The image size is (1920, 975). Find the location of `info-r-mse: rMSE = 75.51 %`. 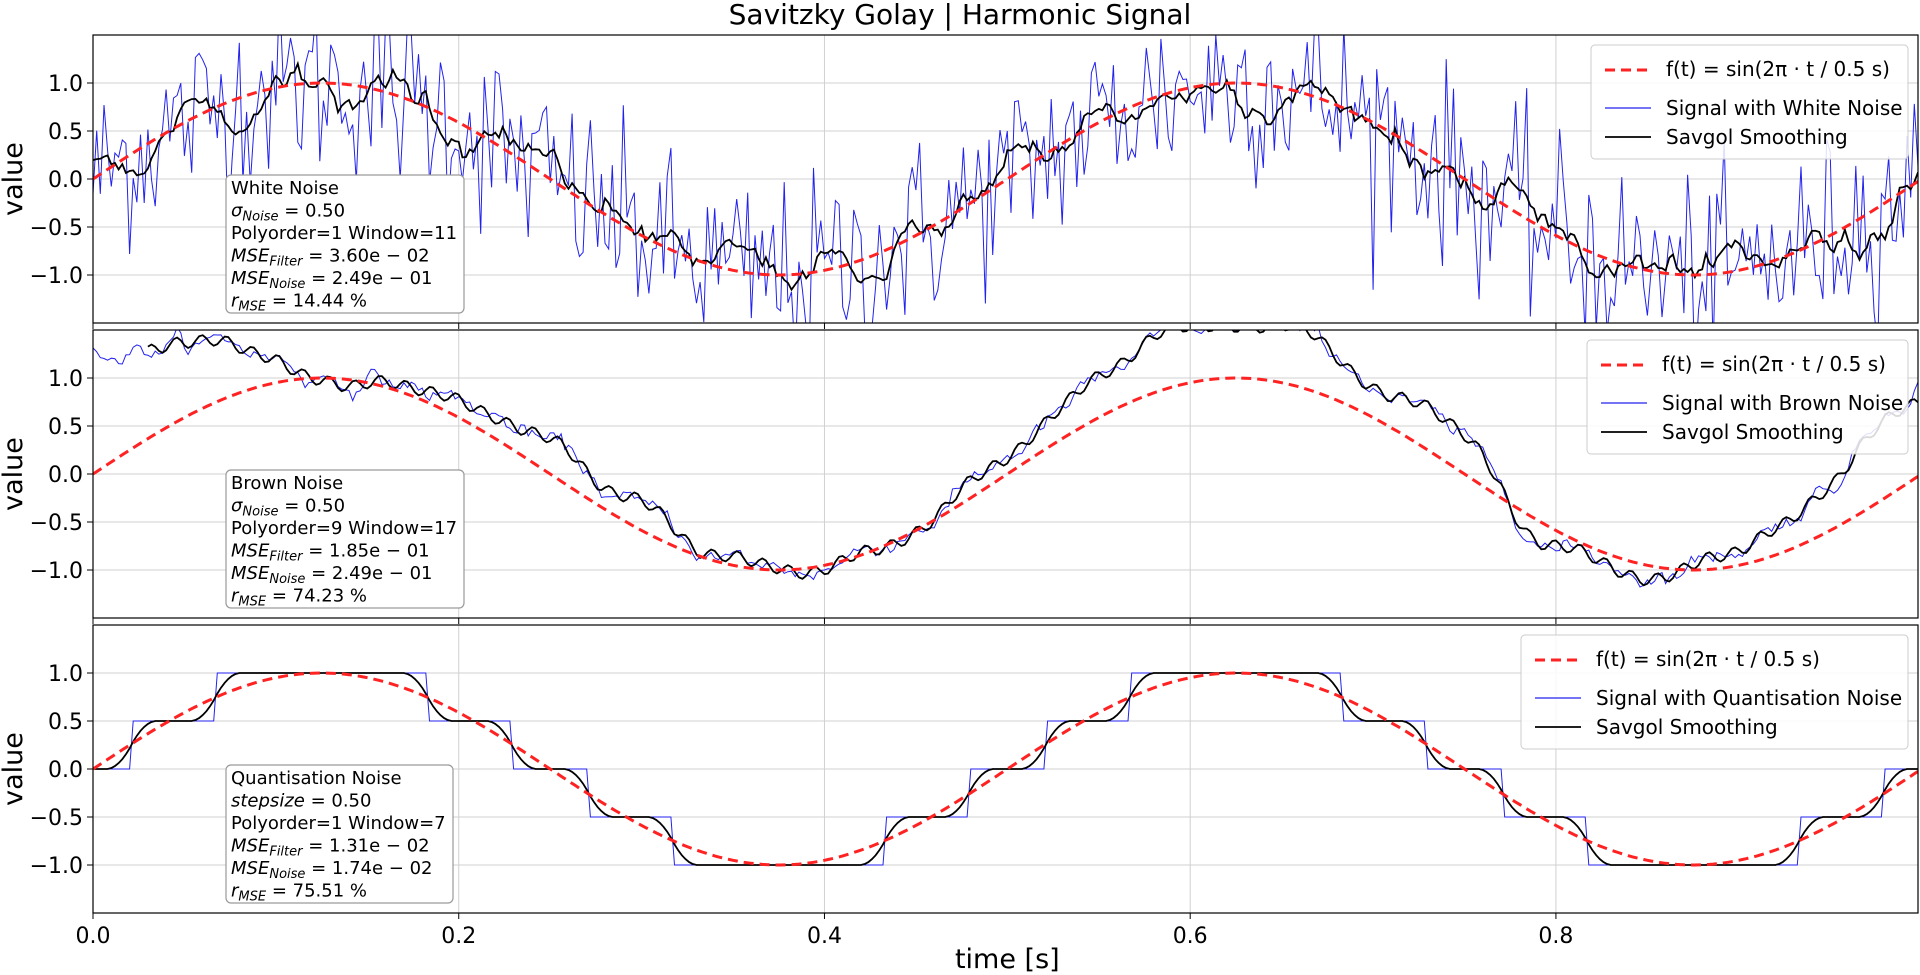

info-r-mse: rMSE = 75.51 % is located at coordinates (299, 893).